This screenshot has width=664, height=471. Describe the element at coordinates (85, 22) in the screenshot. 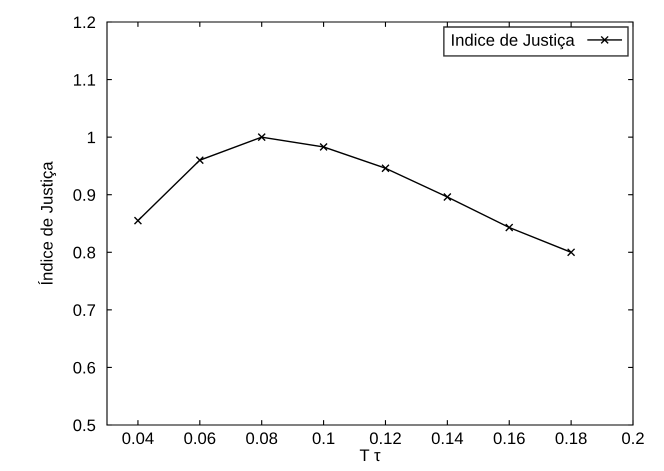

I see `y-tick-label: 1.2` at that location.